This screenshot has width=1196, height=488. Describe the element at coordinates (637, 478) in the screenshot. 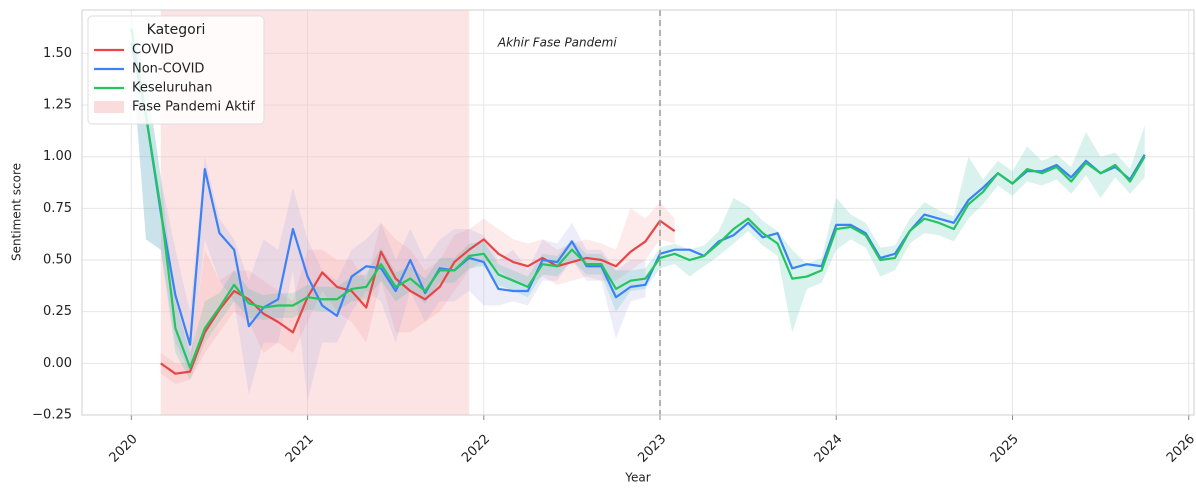

I see `x-axis-label: Year` at that location.